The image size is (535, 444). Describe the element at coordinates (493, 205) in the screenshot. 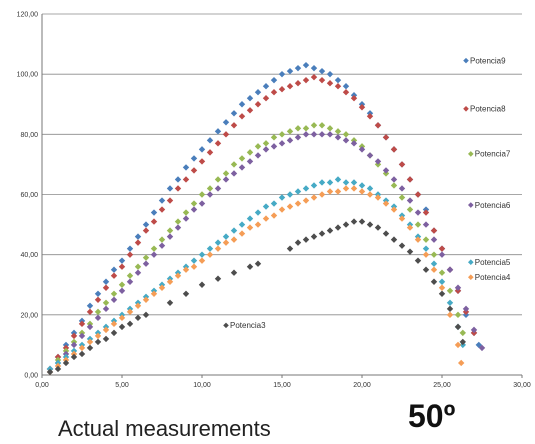

I see `legend-label: Potencia6` at that location.